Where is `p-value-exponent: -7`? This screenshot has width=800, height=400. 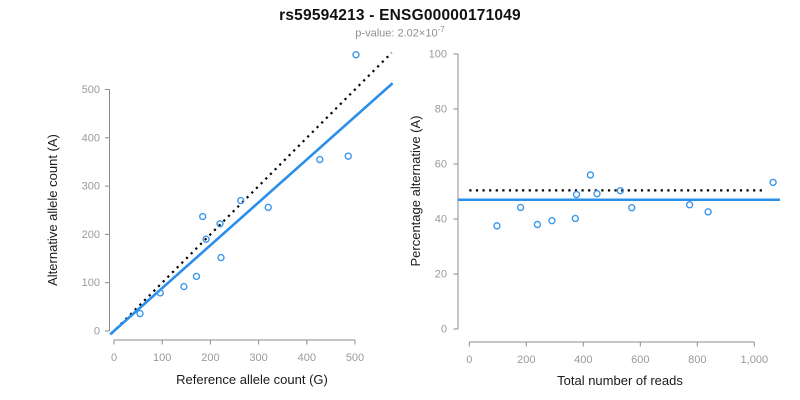
p-value-exponent: -7 is located at coordinates (441, 29).